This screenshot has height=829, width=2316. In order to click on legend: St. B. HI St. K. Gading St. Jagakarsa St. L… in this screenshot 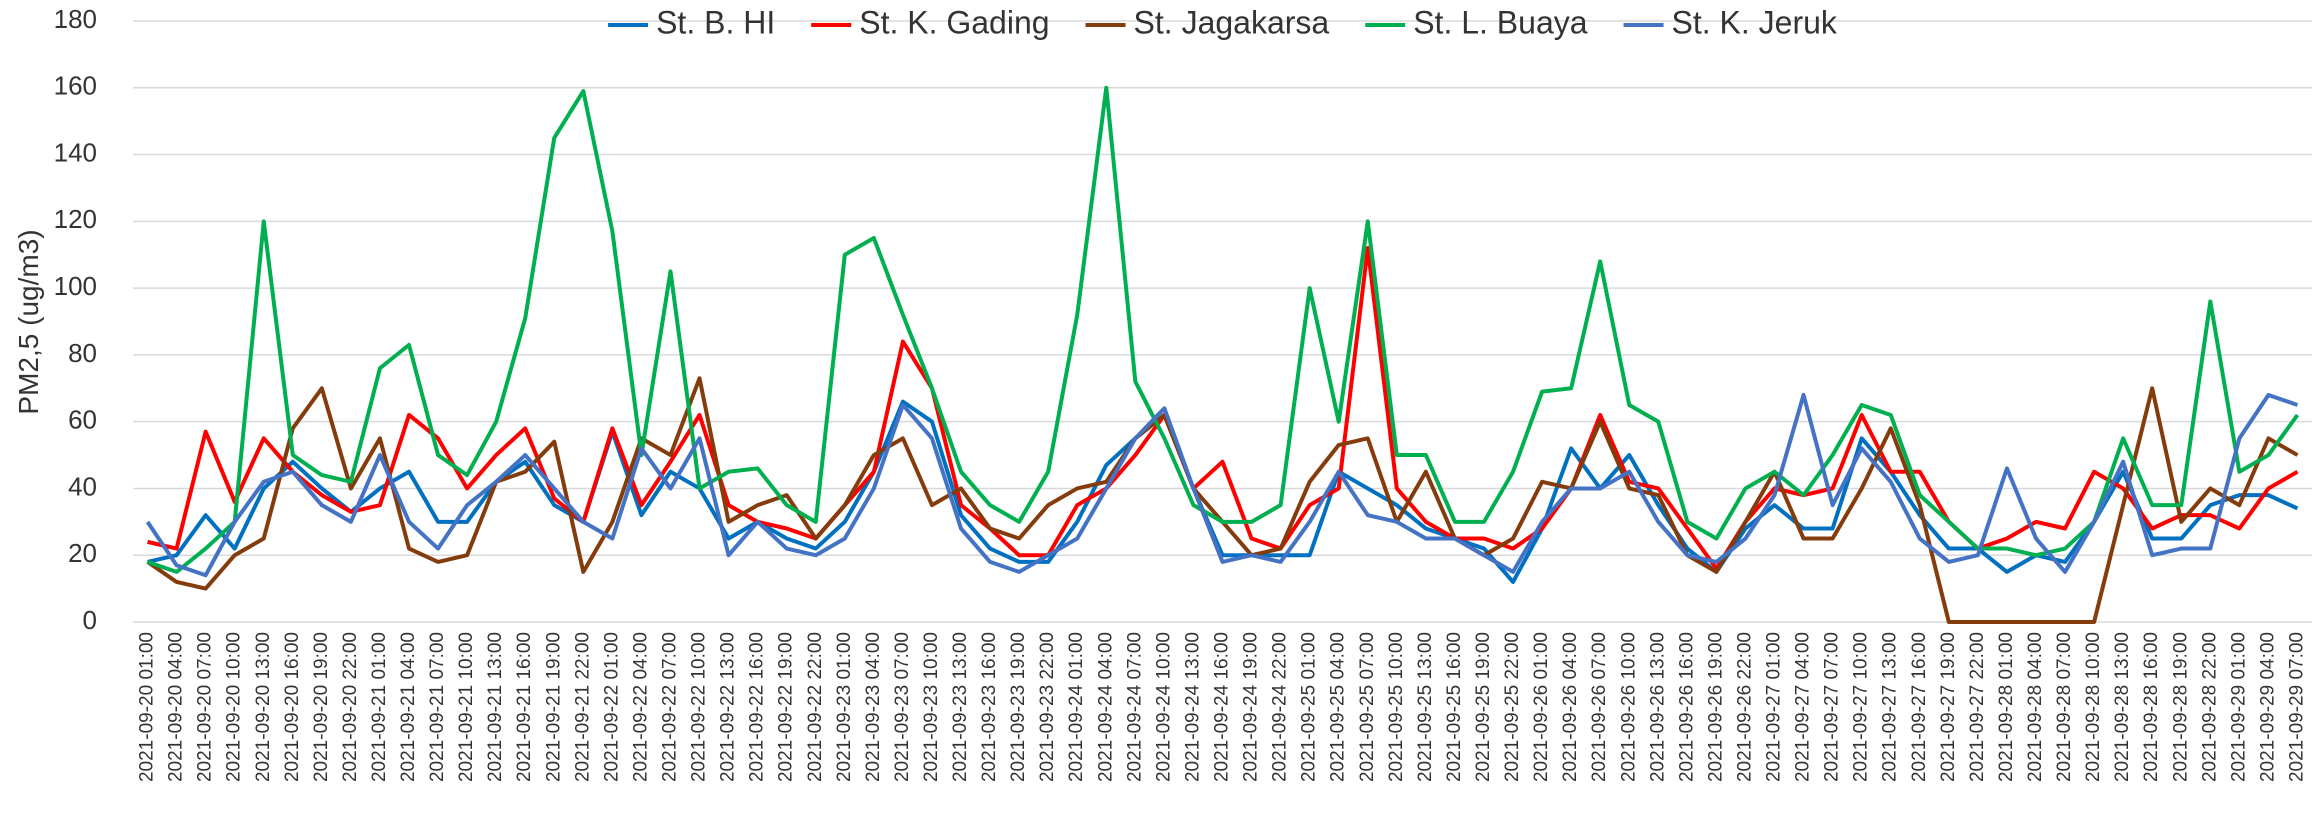, I will do `click(1223, 22)`.